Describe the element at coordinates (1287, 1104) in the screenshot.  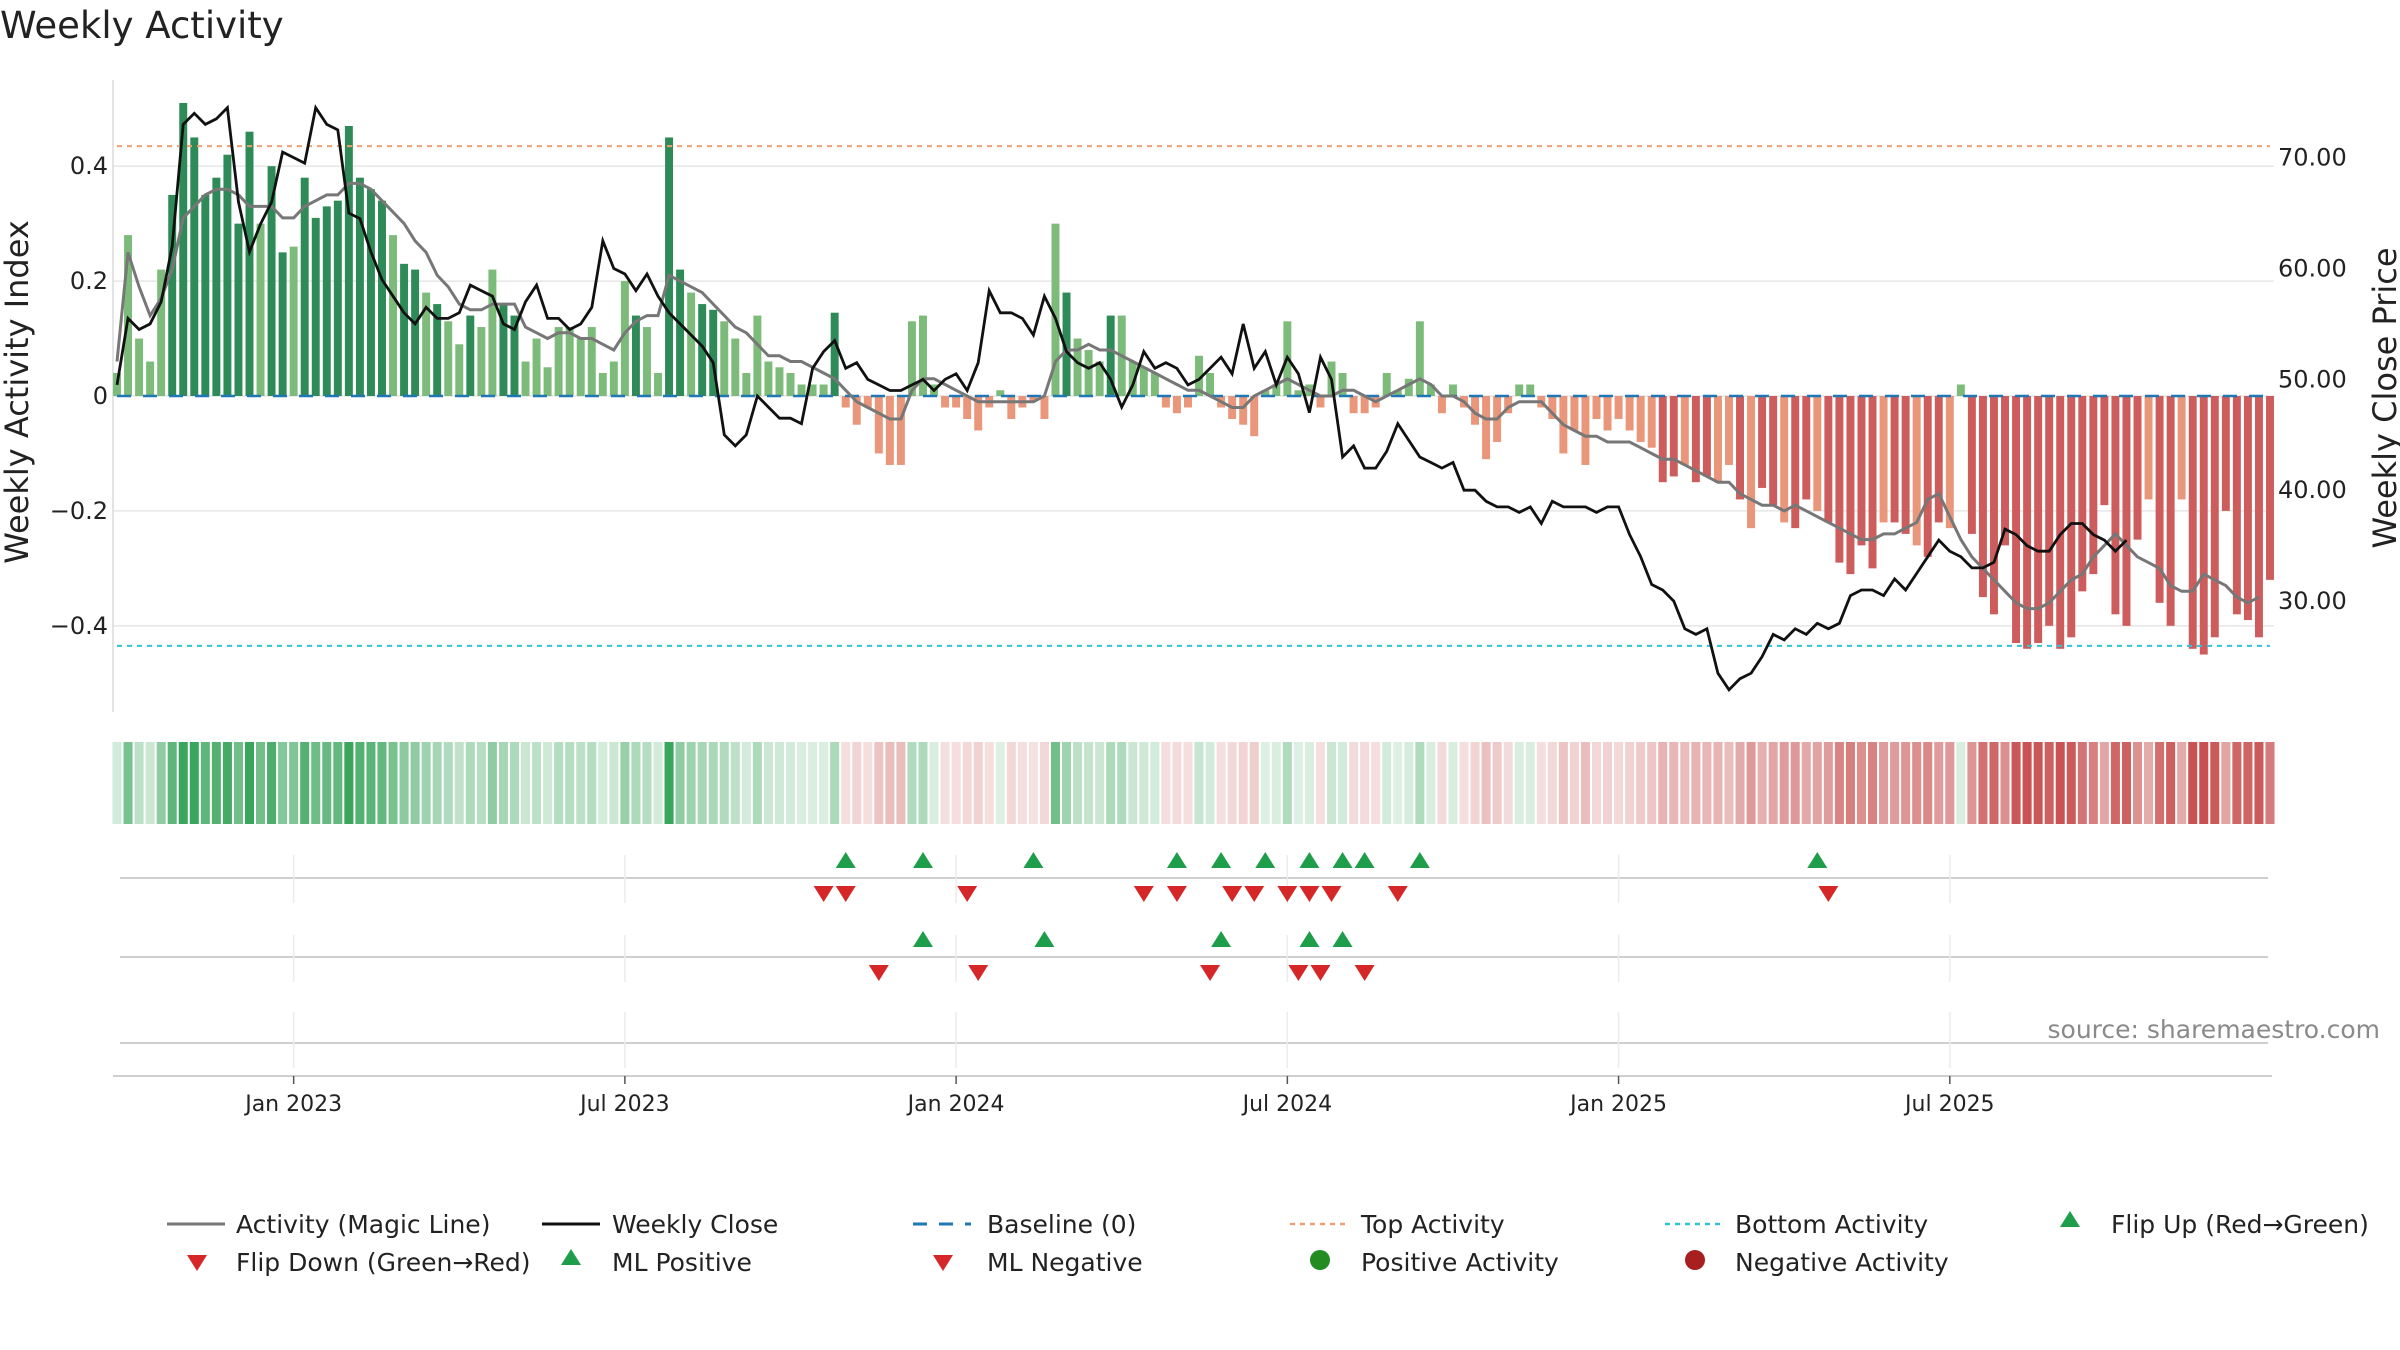
I see `x-tick-label: Jul 2024` at that location.